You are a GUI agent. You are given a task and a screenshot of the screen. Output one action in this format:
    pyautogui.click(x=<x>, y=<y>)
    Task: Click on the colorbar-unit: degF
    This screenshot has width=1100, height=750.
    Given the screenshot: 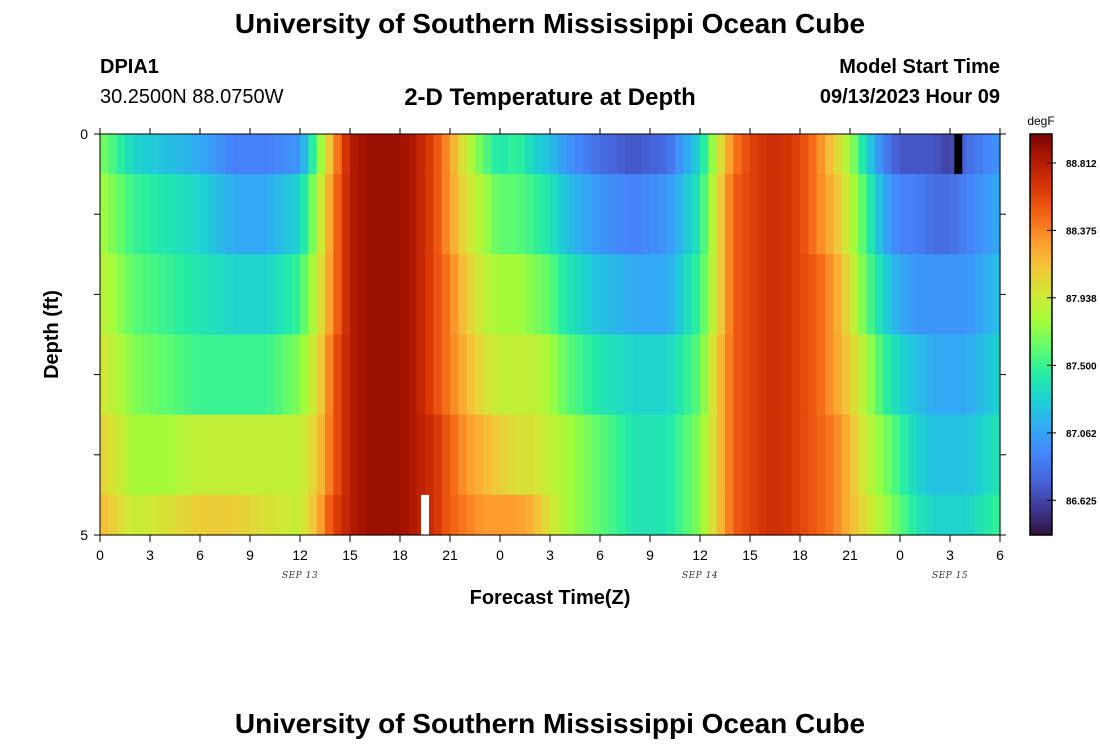 What is the action you would take?
    pyautogui.click(x=1040, y=121)
    